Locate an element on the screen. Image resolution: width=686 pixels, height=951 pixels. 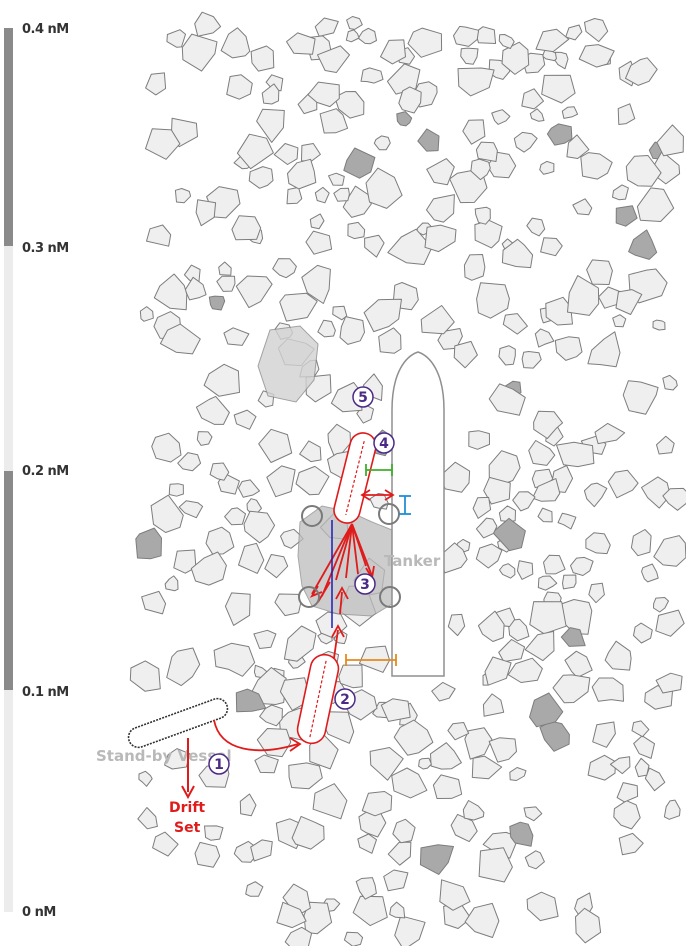
standby-vessel-hull is located at coordinates (178, 723).